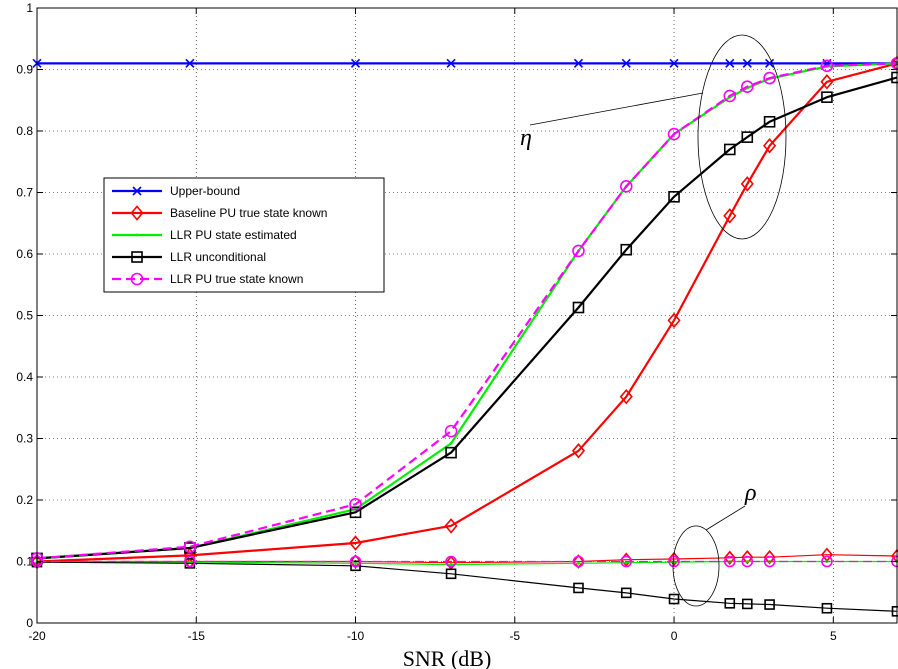  I want to click on y-tick-label: 0.2, so click(24, 500).